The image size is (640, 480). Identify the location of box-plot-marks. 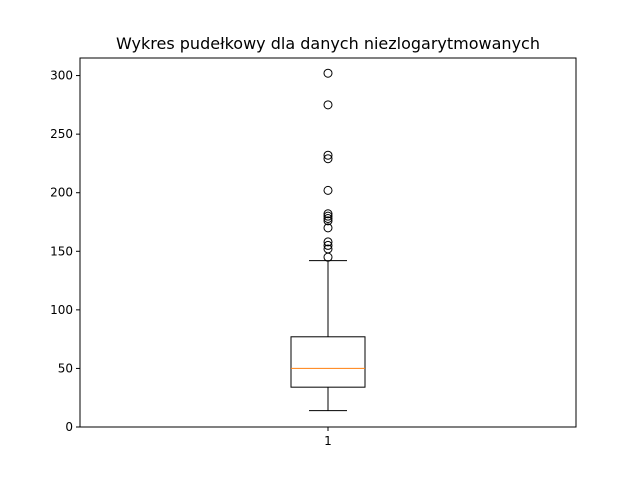
(328, 240).